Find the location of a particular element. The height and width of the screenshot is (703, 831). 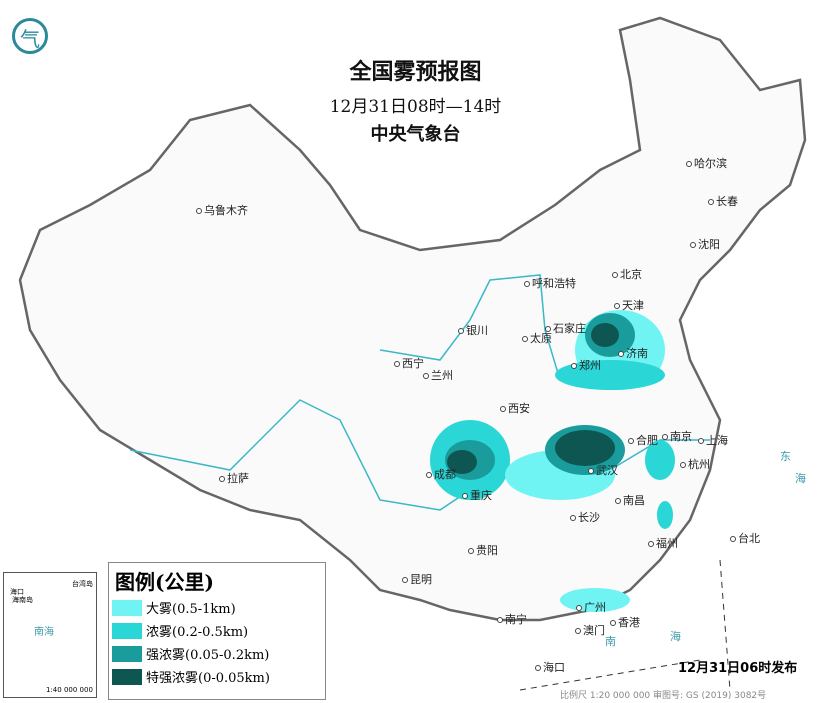

city-label: 合肥 is located at coordinates (643, 440).